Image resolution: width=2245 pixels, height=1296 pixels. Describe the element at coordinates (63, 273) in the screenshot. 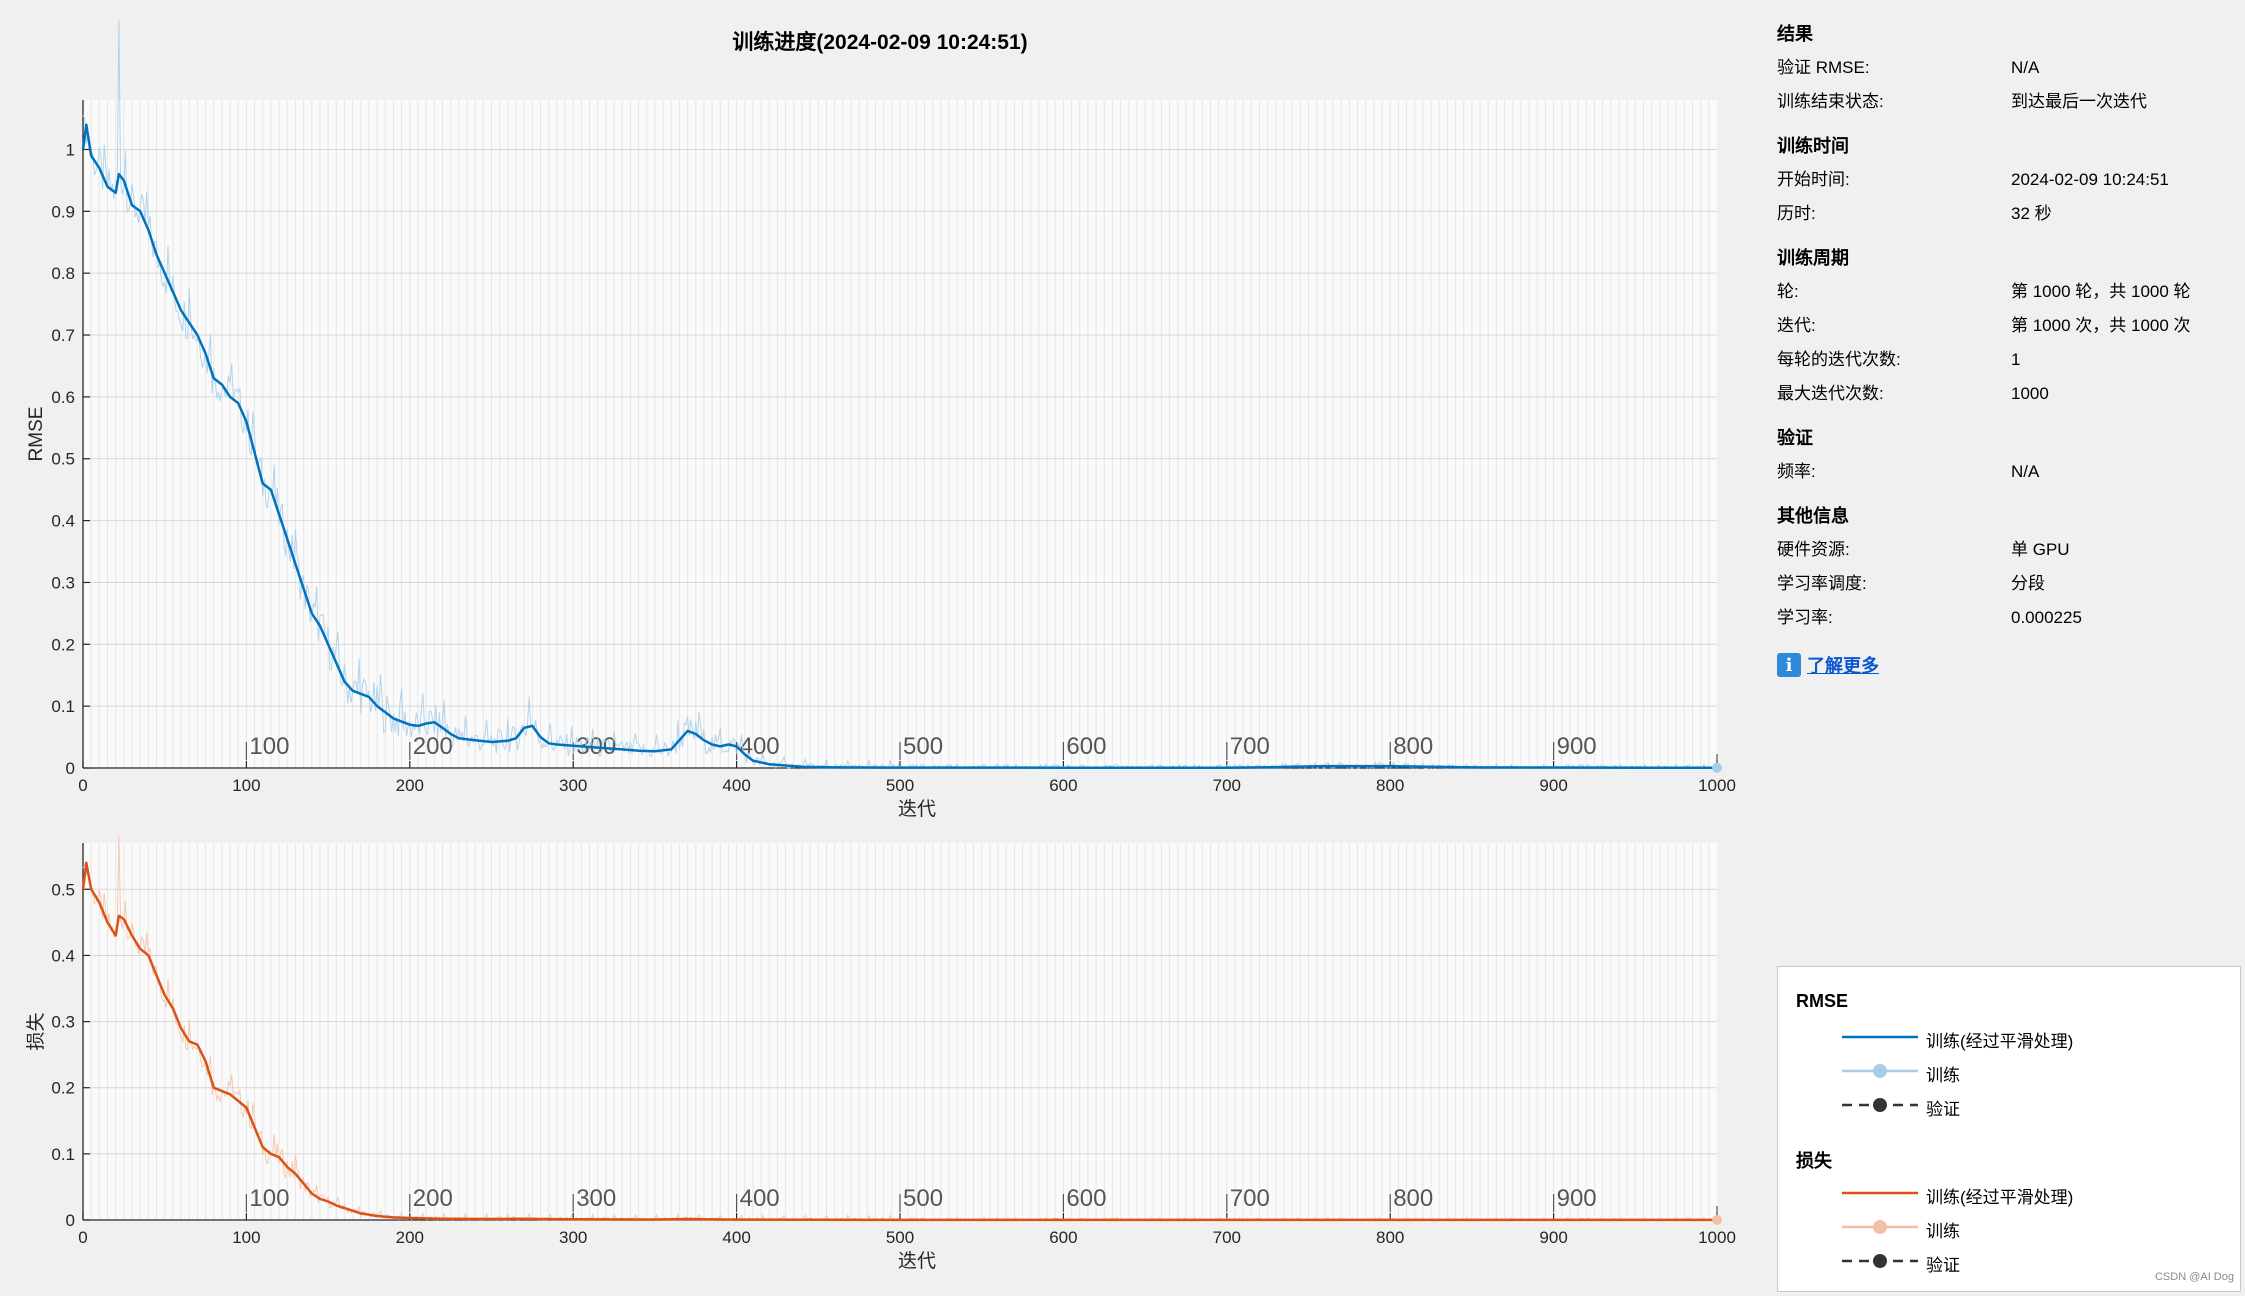

I see `y-tick-label: 0.8` at that location.